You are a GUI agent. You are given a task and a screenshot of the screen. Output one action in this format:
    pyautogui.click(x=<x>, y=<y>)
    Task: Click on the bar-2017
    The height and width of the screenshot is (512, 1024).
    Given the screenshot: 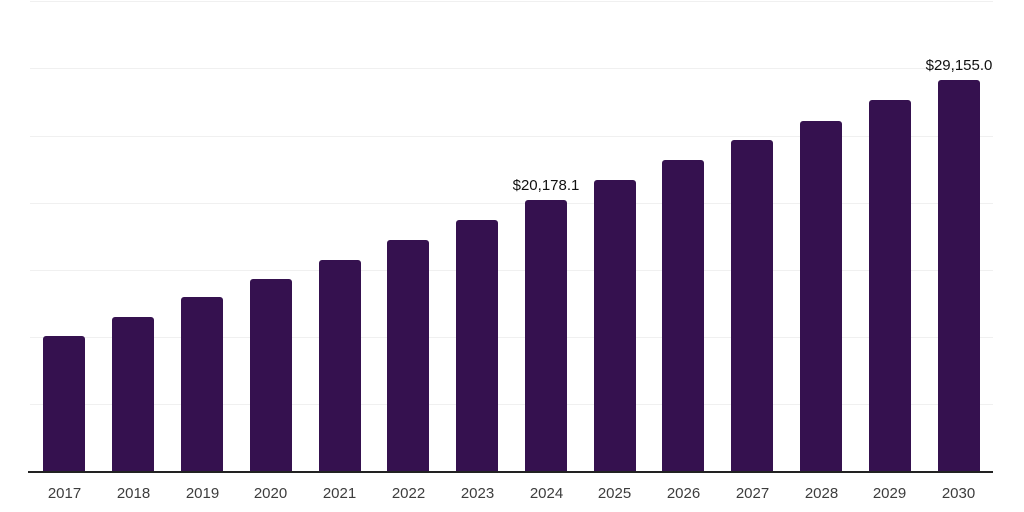 What is the action you would take?
    pyautogui.click(x=64, y=403)
    